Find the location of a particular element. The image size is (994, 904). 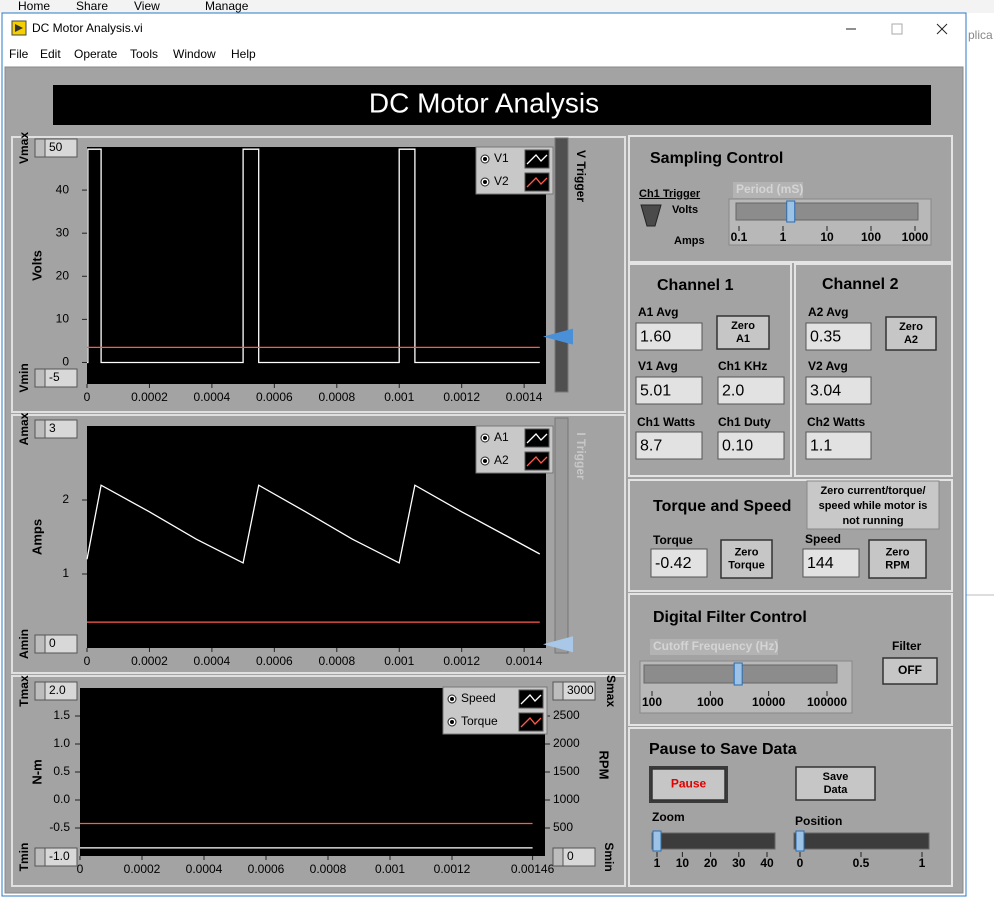

legend-label: A1 is located at coordinates (501, 437).